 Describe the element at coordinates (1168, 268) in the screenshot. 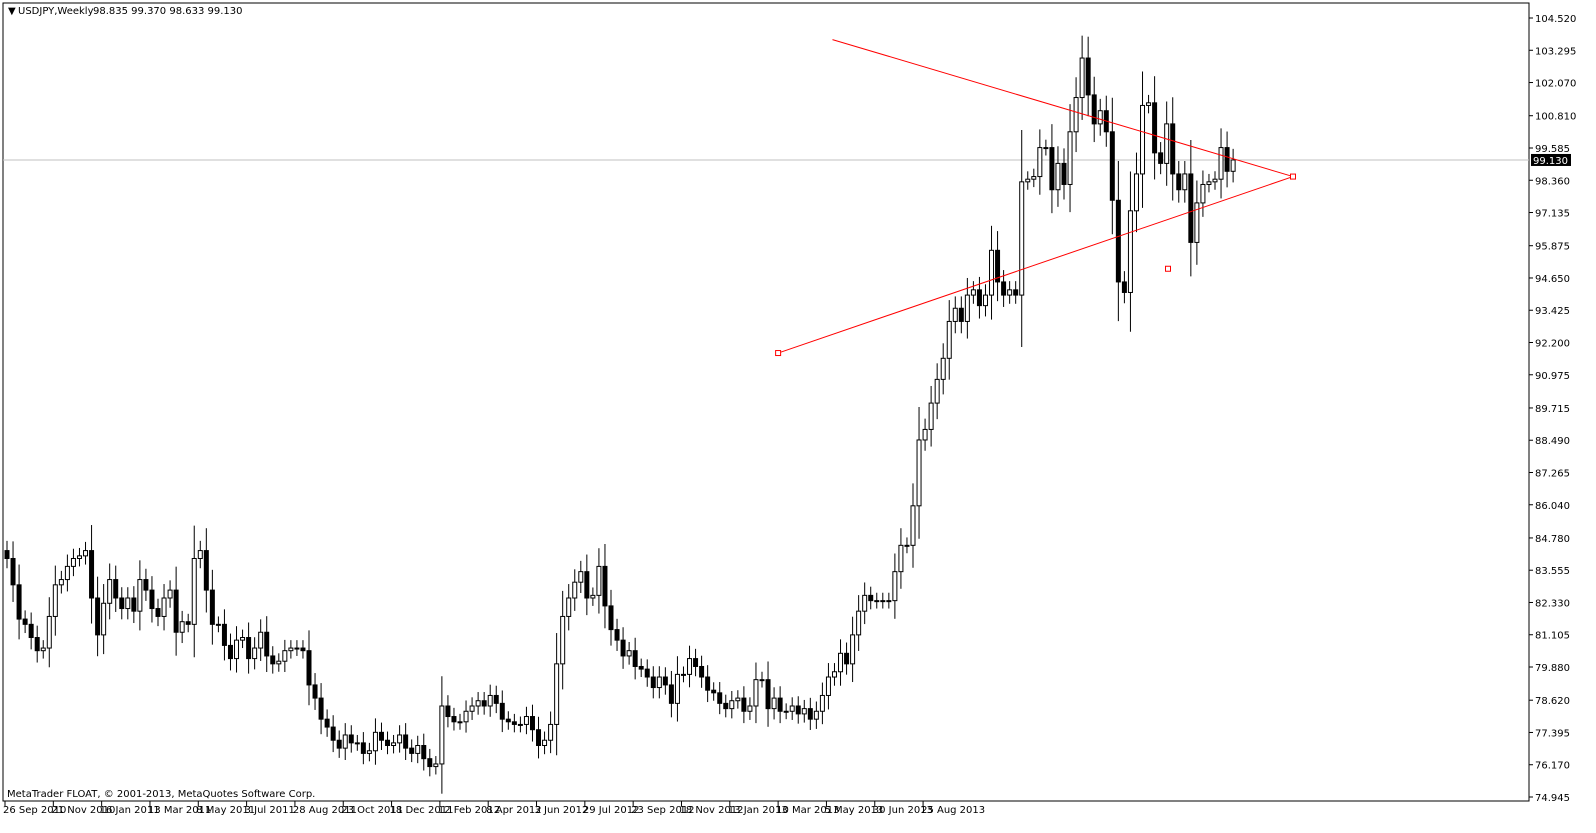

I see `anchor-handle-mid` at that location.